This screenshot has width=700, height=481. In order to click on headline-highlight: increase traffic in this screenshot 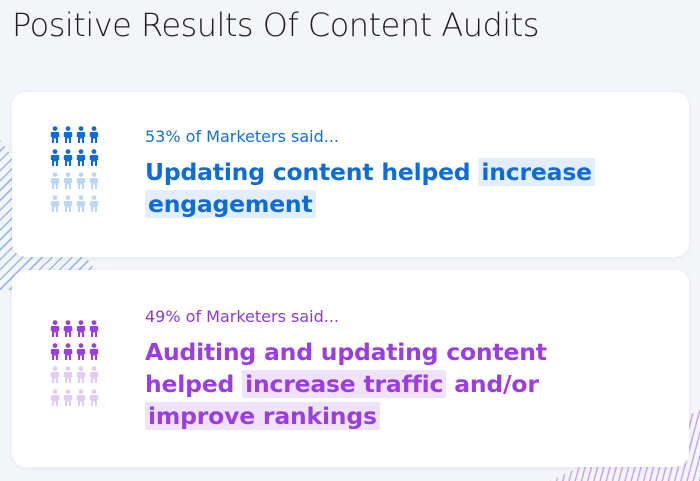, I will do `click(344, 384)`.